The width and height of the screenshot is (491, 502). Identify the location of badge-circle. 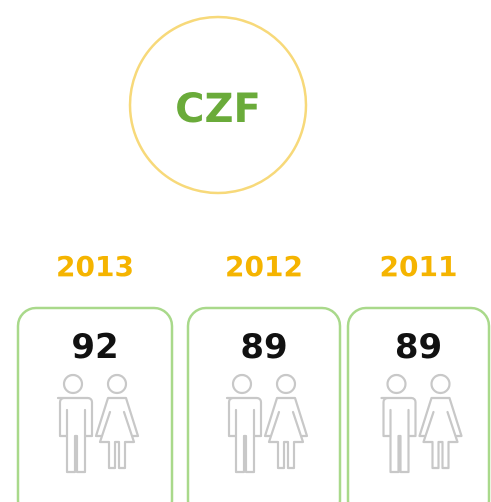
(218, 105).